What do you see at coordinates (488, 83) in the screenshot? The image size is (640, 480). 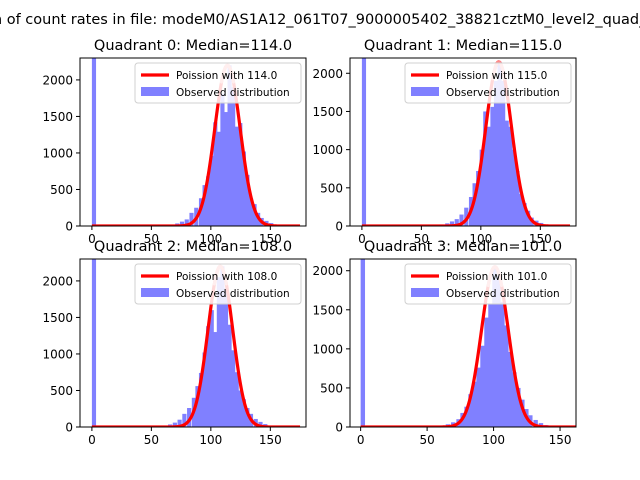 I see `legend: Poission with 115.0 Observed distribution` at bounding box center [488, 83].